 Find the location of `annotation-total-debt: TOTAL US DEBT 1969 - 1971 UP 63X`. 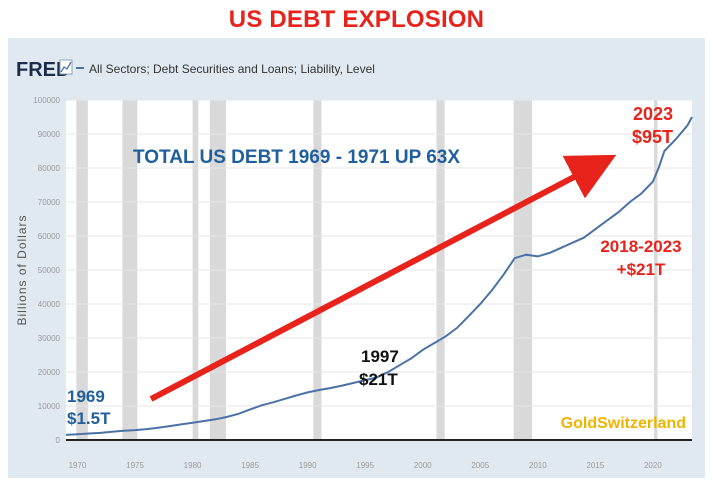

annotation-total-debt: TOTAL US DEBT 1969 - 1971 UP 63X is located at coordinates (296, 157).